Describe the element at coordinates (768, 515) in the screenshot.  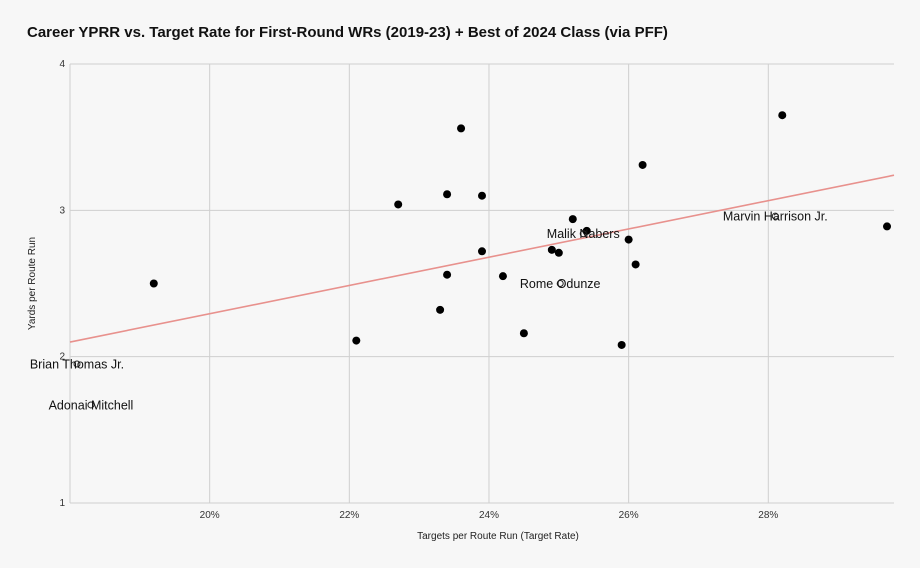
I see `x-tick-label: 28%` at that location.